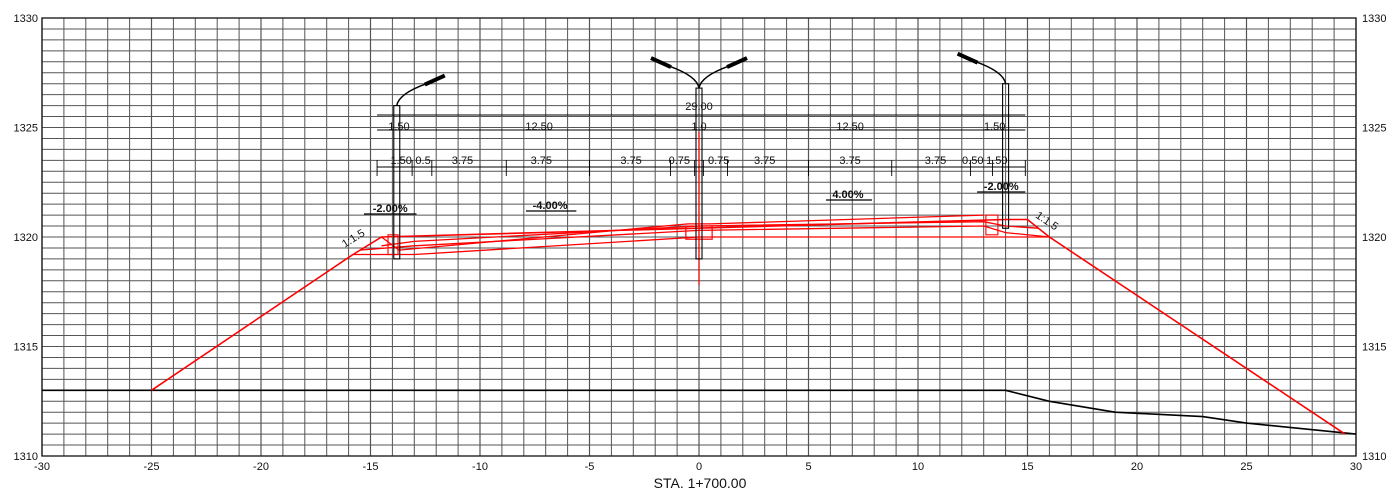 The height and width of the screenshot is (494, 1391). Describe the element at coordinates (847, 195) in the screenshot. I see `right-lanes-slope: 4.00%` at that location.